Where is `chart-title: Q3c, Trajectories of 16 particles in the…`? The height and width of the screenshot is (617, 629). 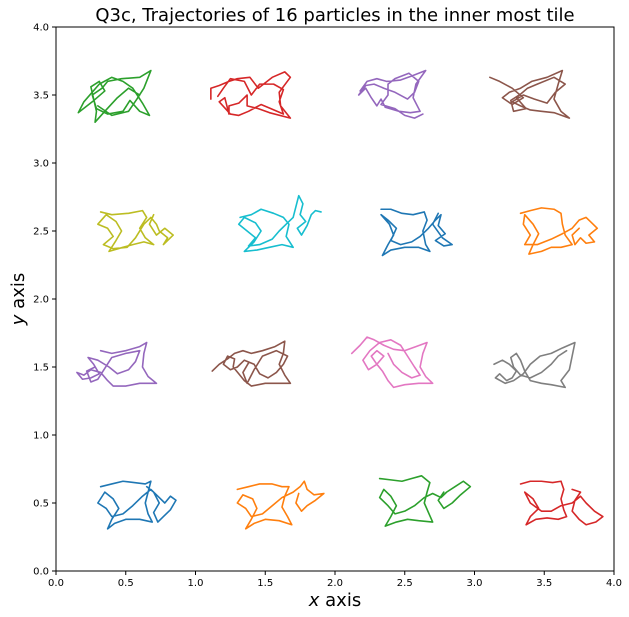 chart-title: Q3c, Trajectories of 16 particles in the… is located at coordinates (334, 15).